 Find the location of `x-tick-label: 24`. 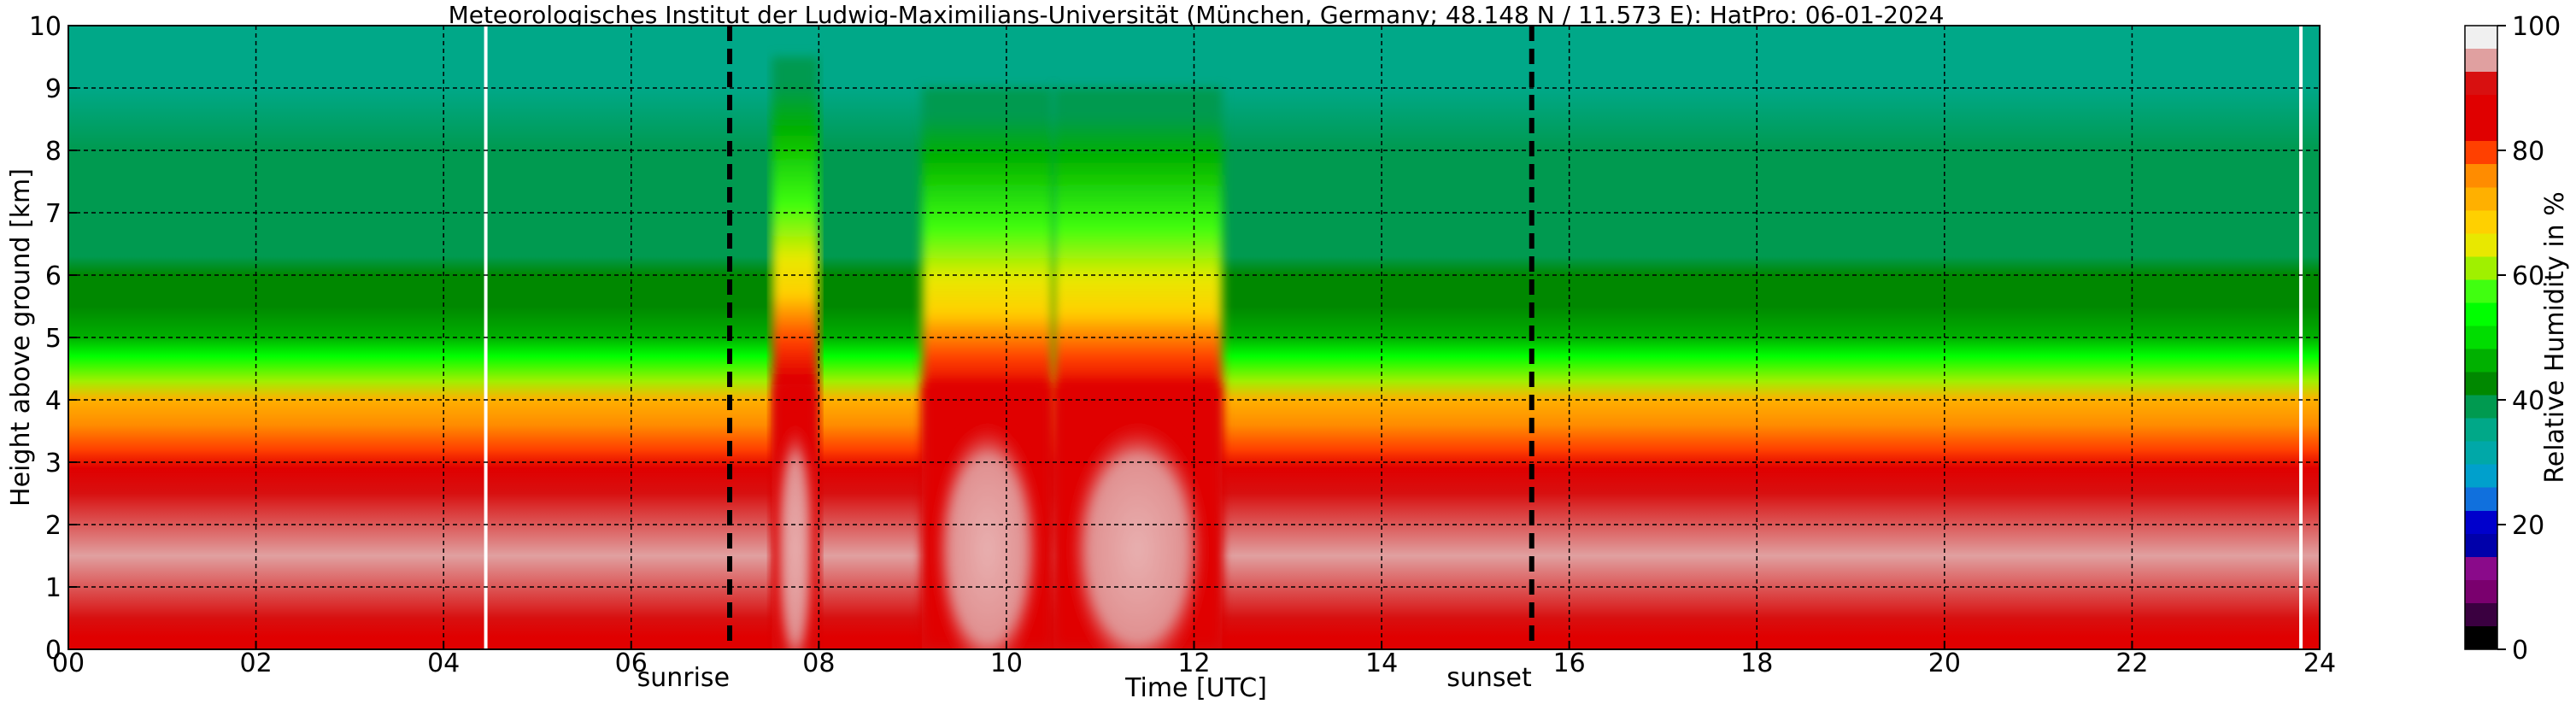

x-tick-label: 24 is located at coordinates (2319, 663).